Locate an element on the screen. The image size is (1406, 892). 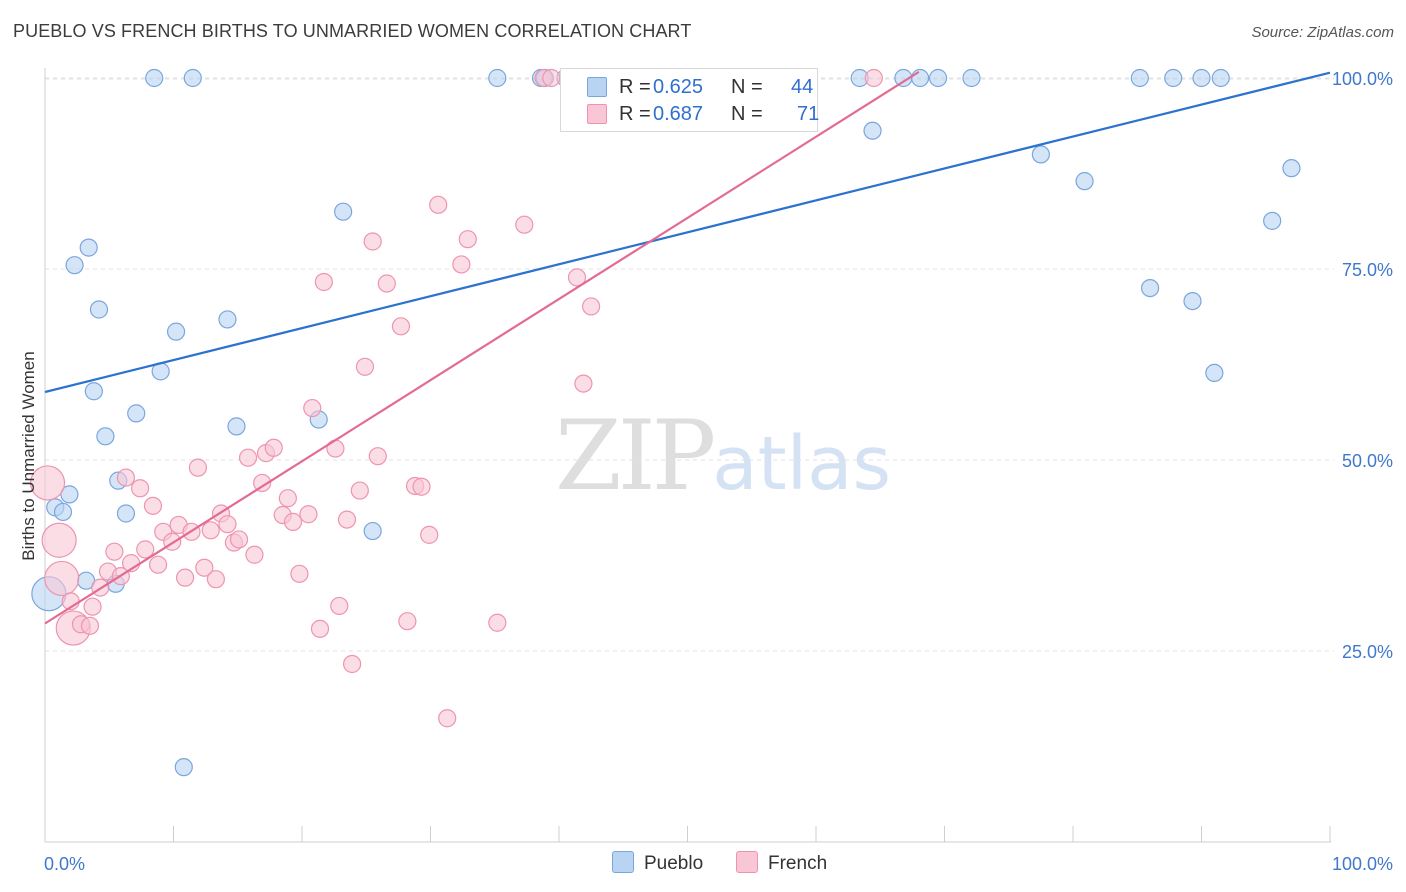
pueblo-n-value: 44 is located at coordinates (802, 87).